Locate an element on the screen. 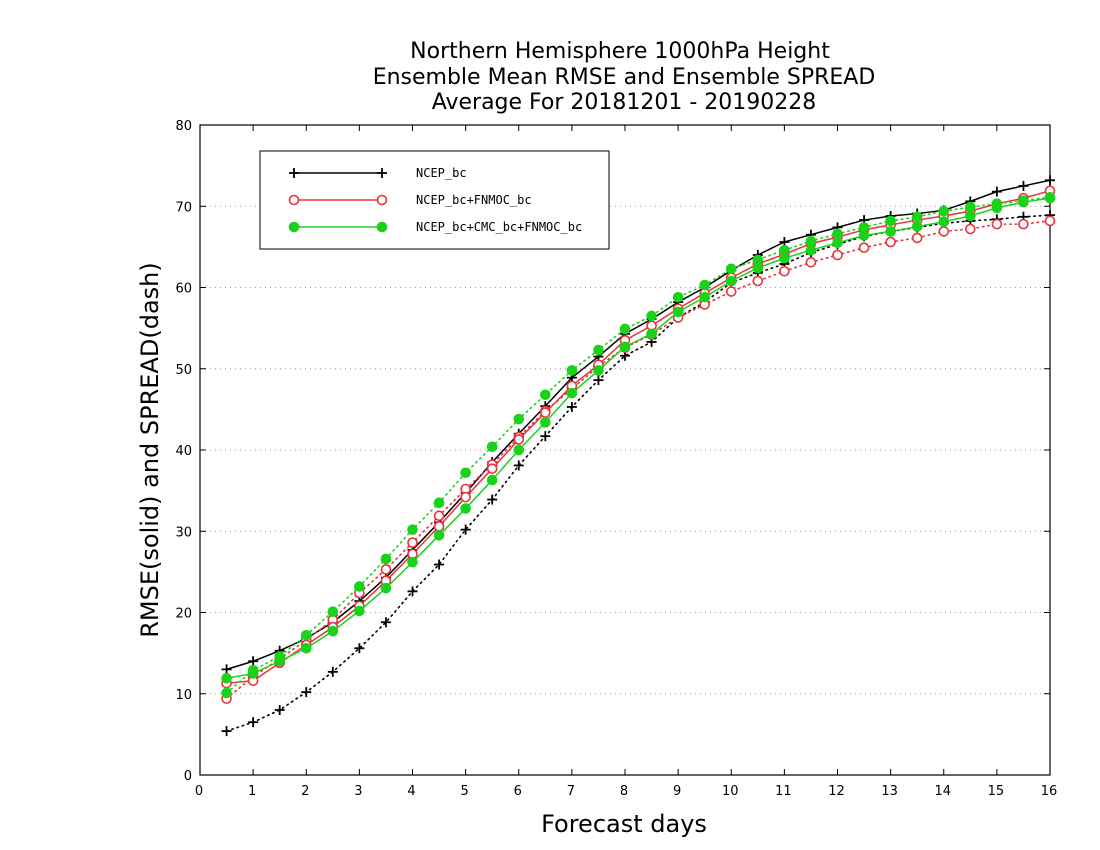 This screenshot has width=1100, height=850. x-tick-label: 3 is located at coordinates (358, 791).